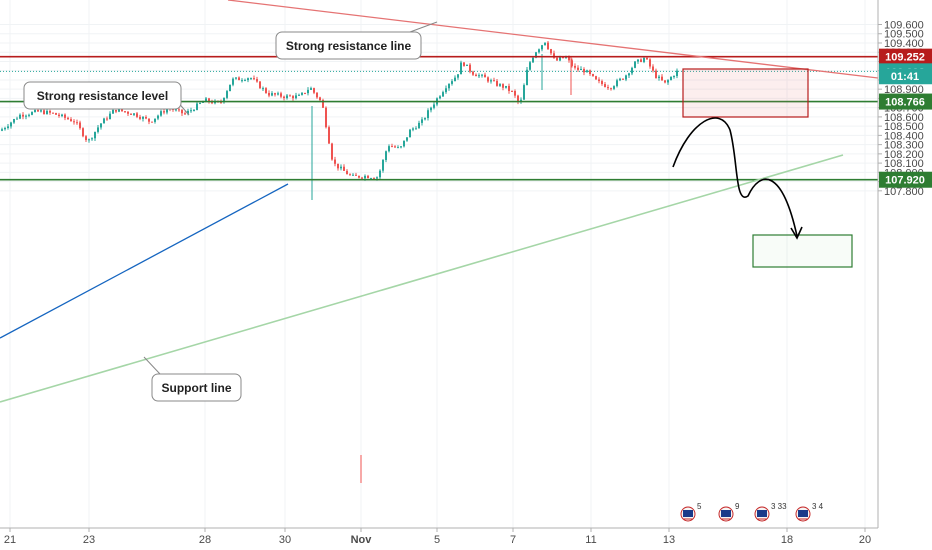 Image resolution: width=932 pixels, height=550 pixels. What do you see at coordinates (904, 164) in the screenshot?
I see `y-tick-label: 108.100` at bounding box center [904, 164].